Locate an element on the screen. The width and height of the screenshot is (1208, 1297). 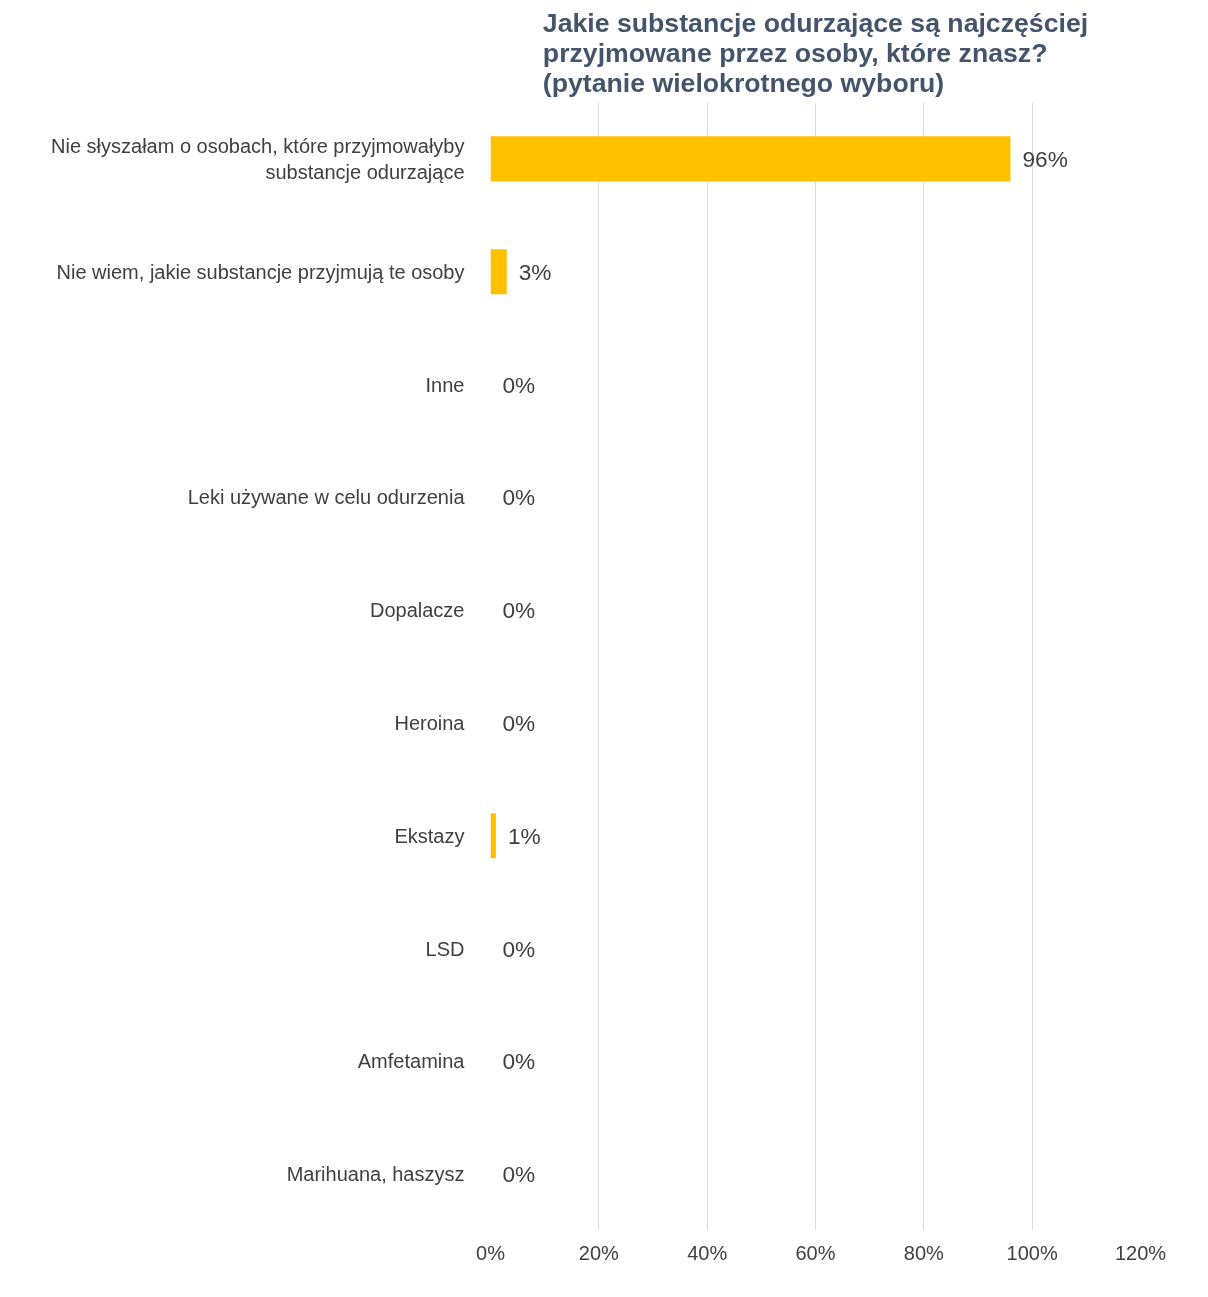
y-tick-label: Inne is located at coordinates (445, 384).